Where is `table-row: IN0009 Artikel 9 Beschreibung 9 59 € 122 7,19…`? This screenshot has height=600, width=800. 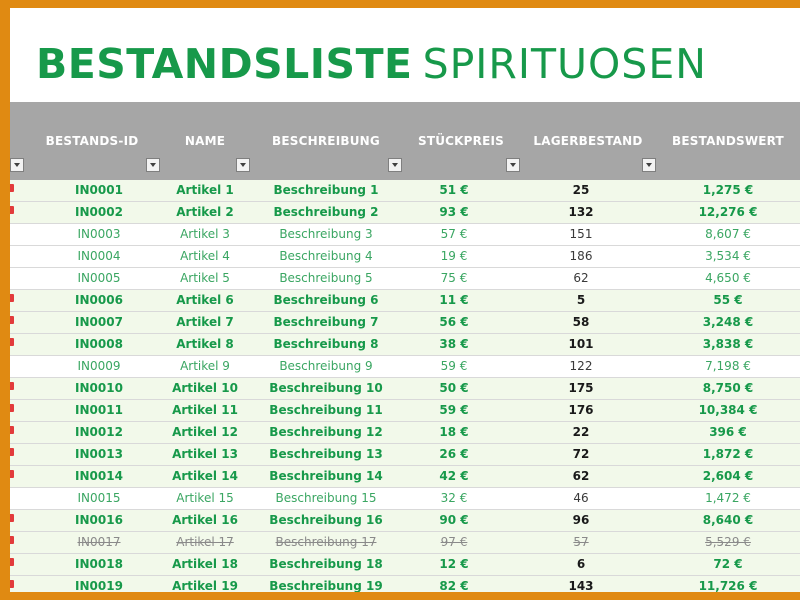 table-row: IN0009 Artikel 9 Beschreibung 9 59 € 122 7,19… is located at coordinates (405, 367).